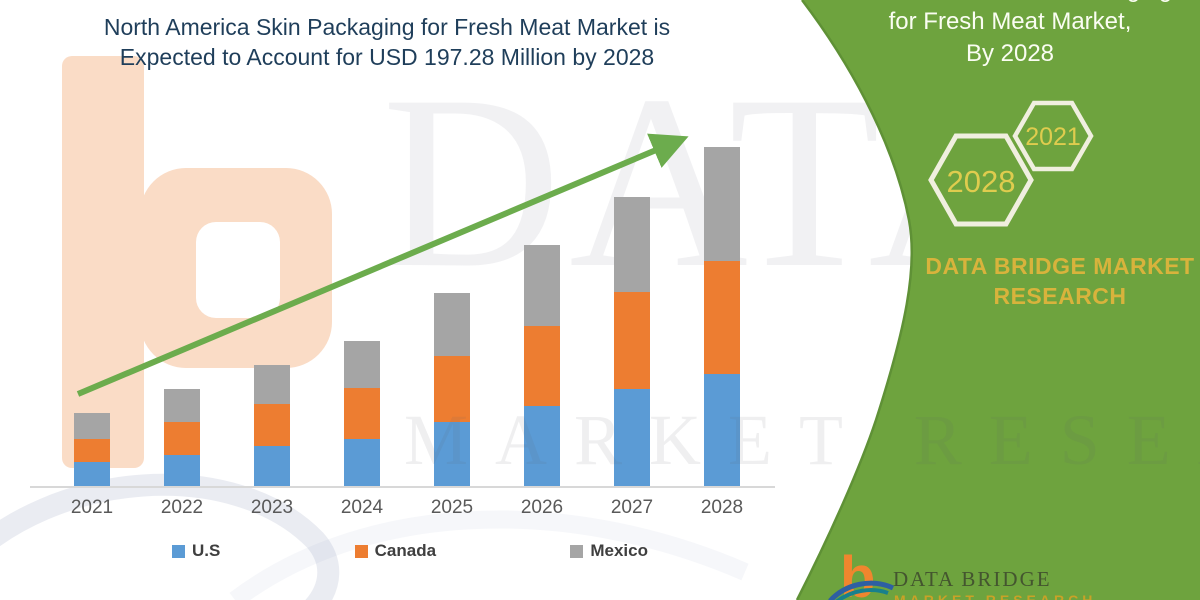 This screenshot has width=1200, height=600. I want to click on bar-2021-us-segment, so click(92, 474).